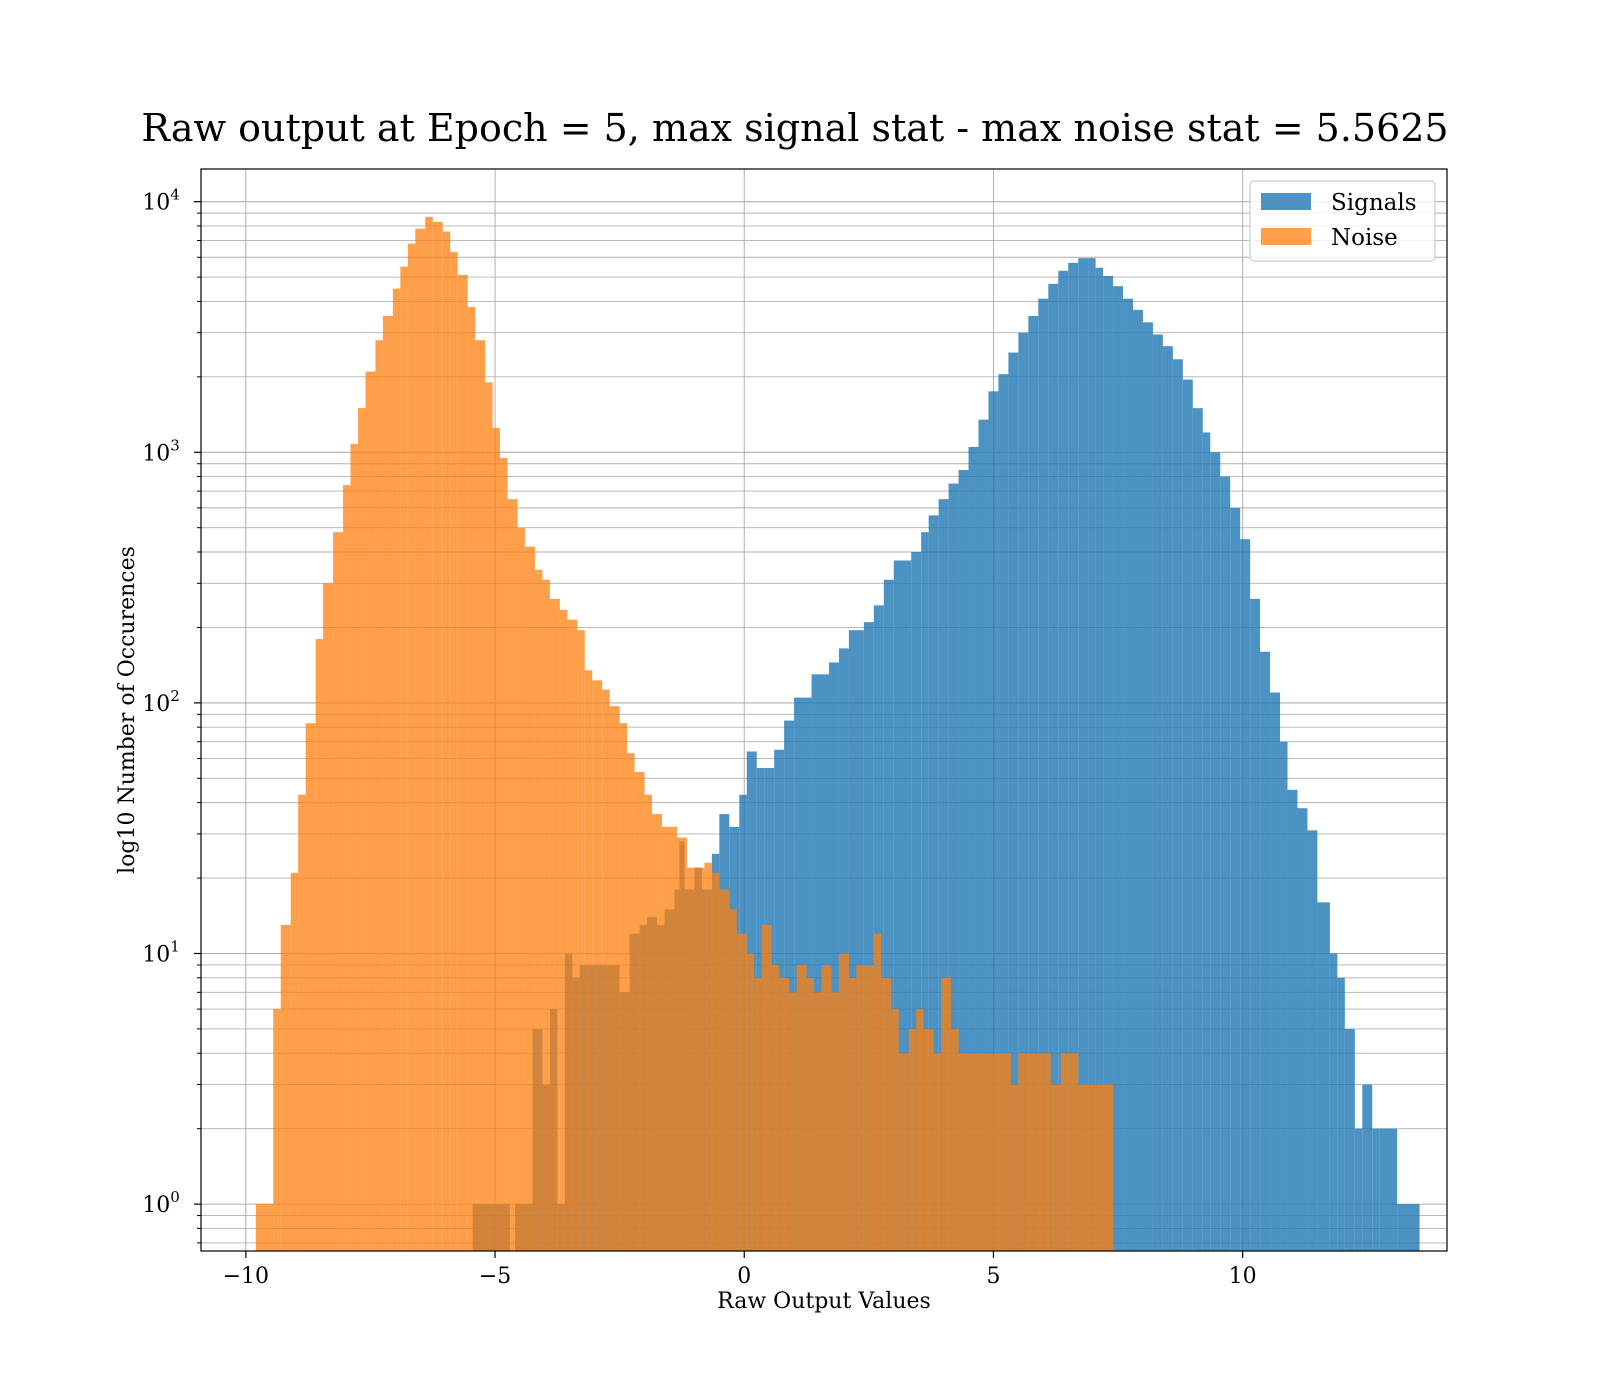  What do you see at coordinates (127, 710) in the screenshot?
I see `y-axis-label: log10 Number of Occurences` at bounding box center [127, 710].